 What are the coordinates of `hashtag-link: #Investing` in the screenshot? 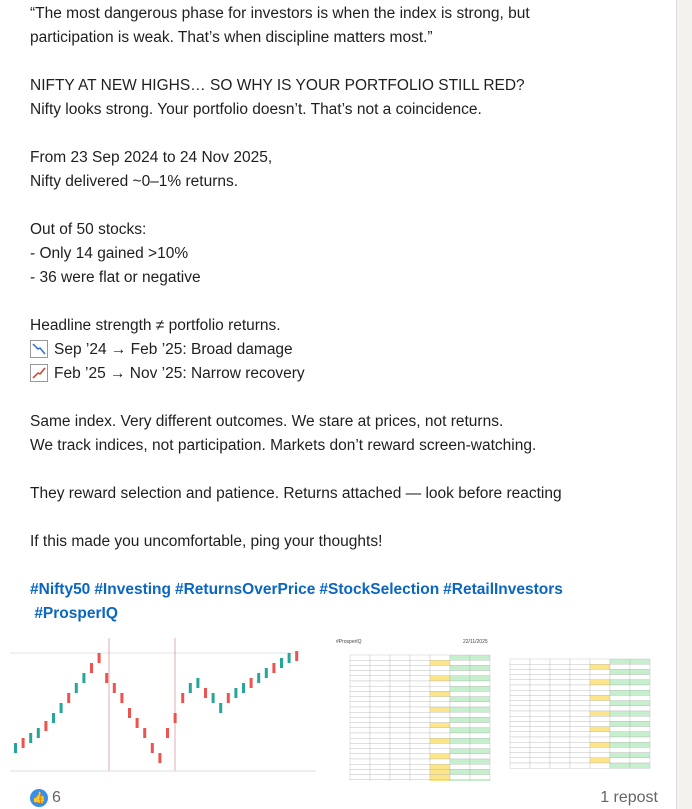 It's located at (132, 589).